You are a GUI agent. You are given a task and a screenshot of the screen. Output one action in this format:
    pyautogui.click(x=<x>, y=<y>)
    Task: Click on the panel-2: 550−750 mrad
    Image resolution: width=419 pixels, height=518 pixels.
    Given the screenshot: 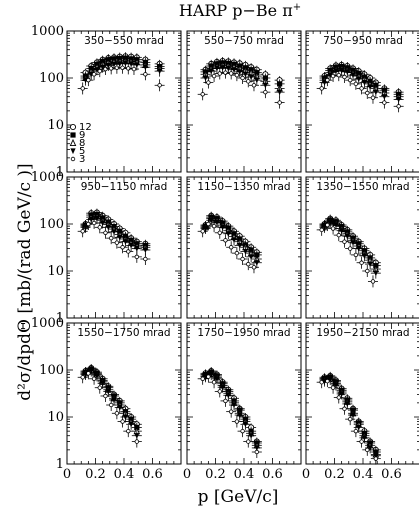 What is the action you would take?
    pyautogui.click(x=244, y=101)
    